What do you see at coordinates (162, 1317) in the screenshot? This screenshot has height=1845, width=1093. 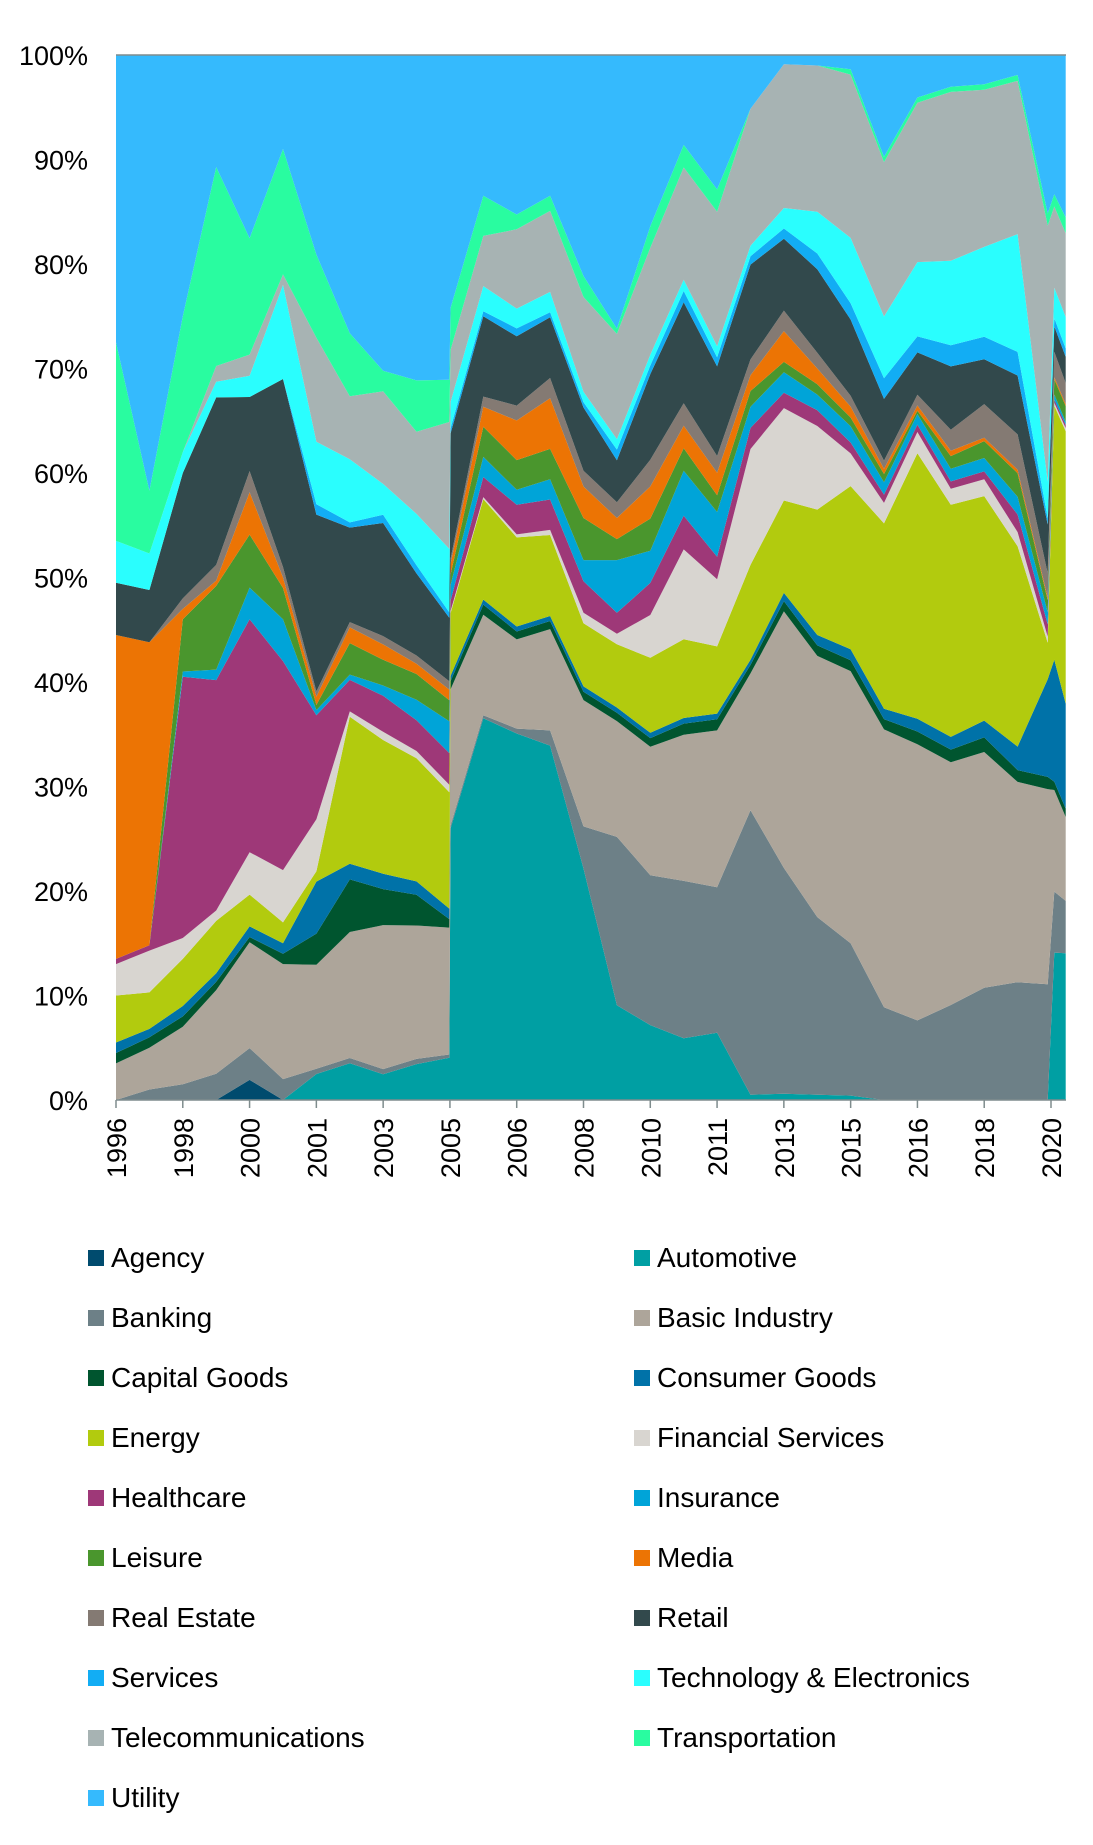 I see `legend-label: Banking` at bounding box center [162, 1317].